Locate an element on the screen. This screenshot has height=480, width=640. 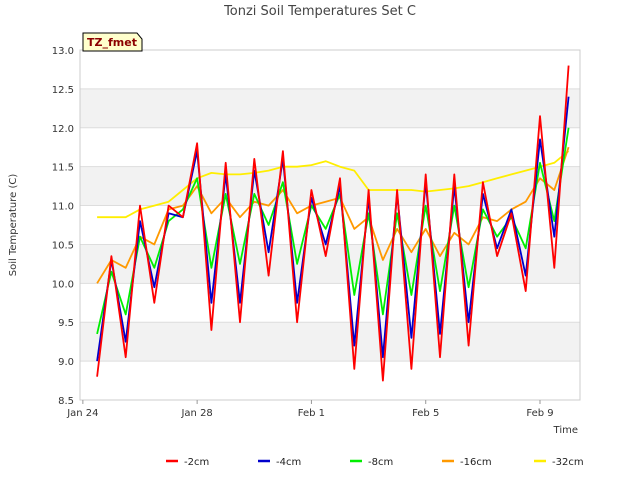
y-tick-label: 8.5 is located at coordinates (66, 401).